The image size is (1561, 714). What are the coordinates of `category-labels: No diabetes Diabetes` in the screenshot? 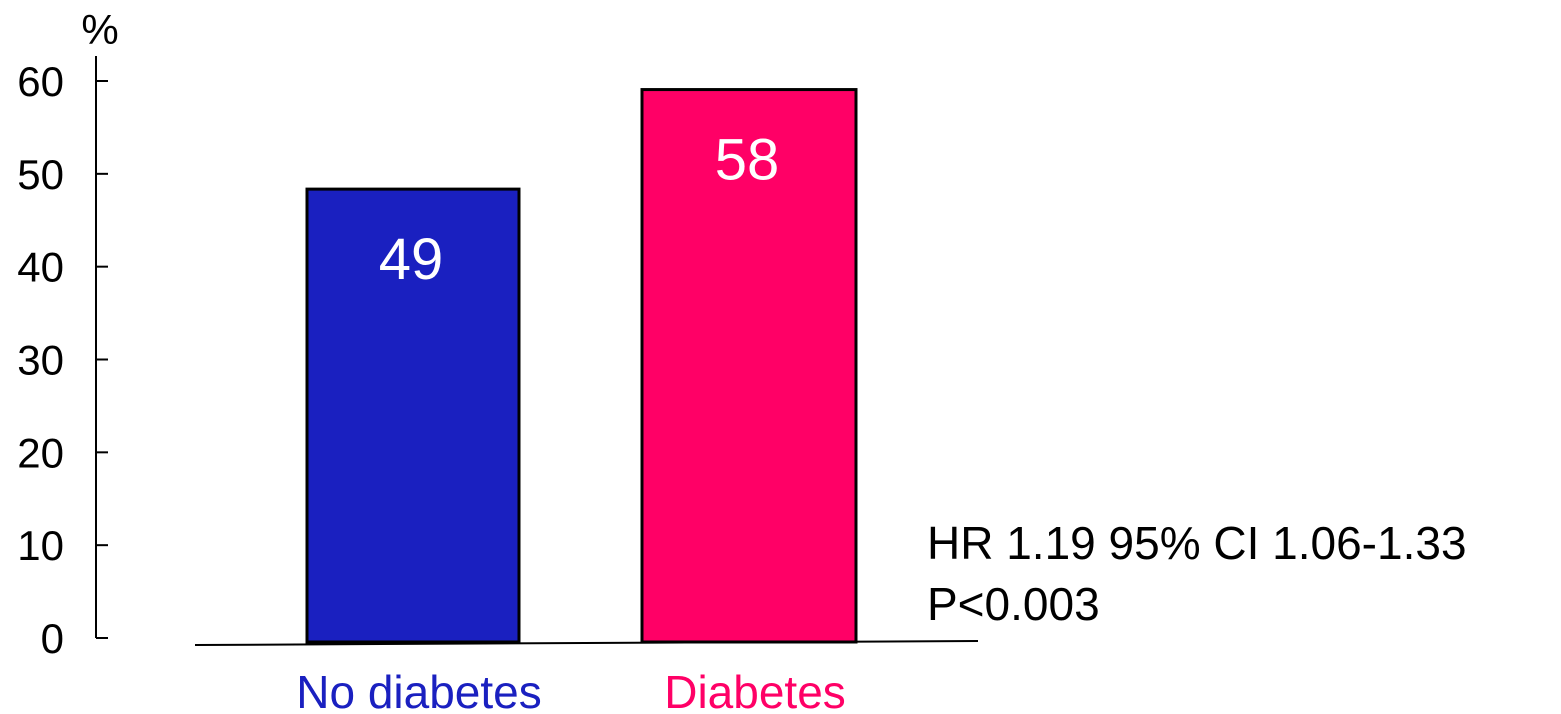 It's located at (571, 690).